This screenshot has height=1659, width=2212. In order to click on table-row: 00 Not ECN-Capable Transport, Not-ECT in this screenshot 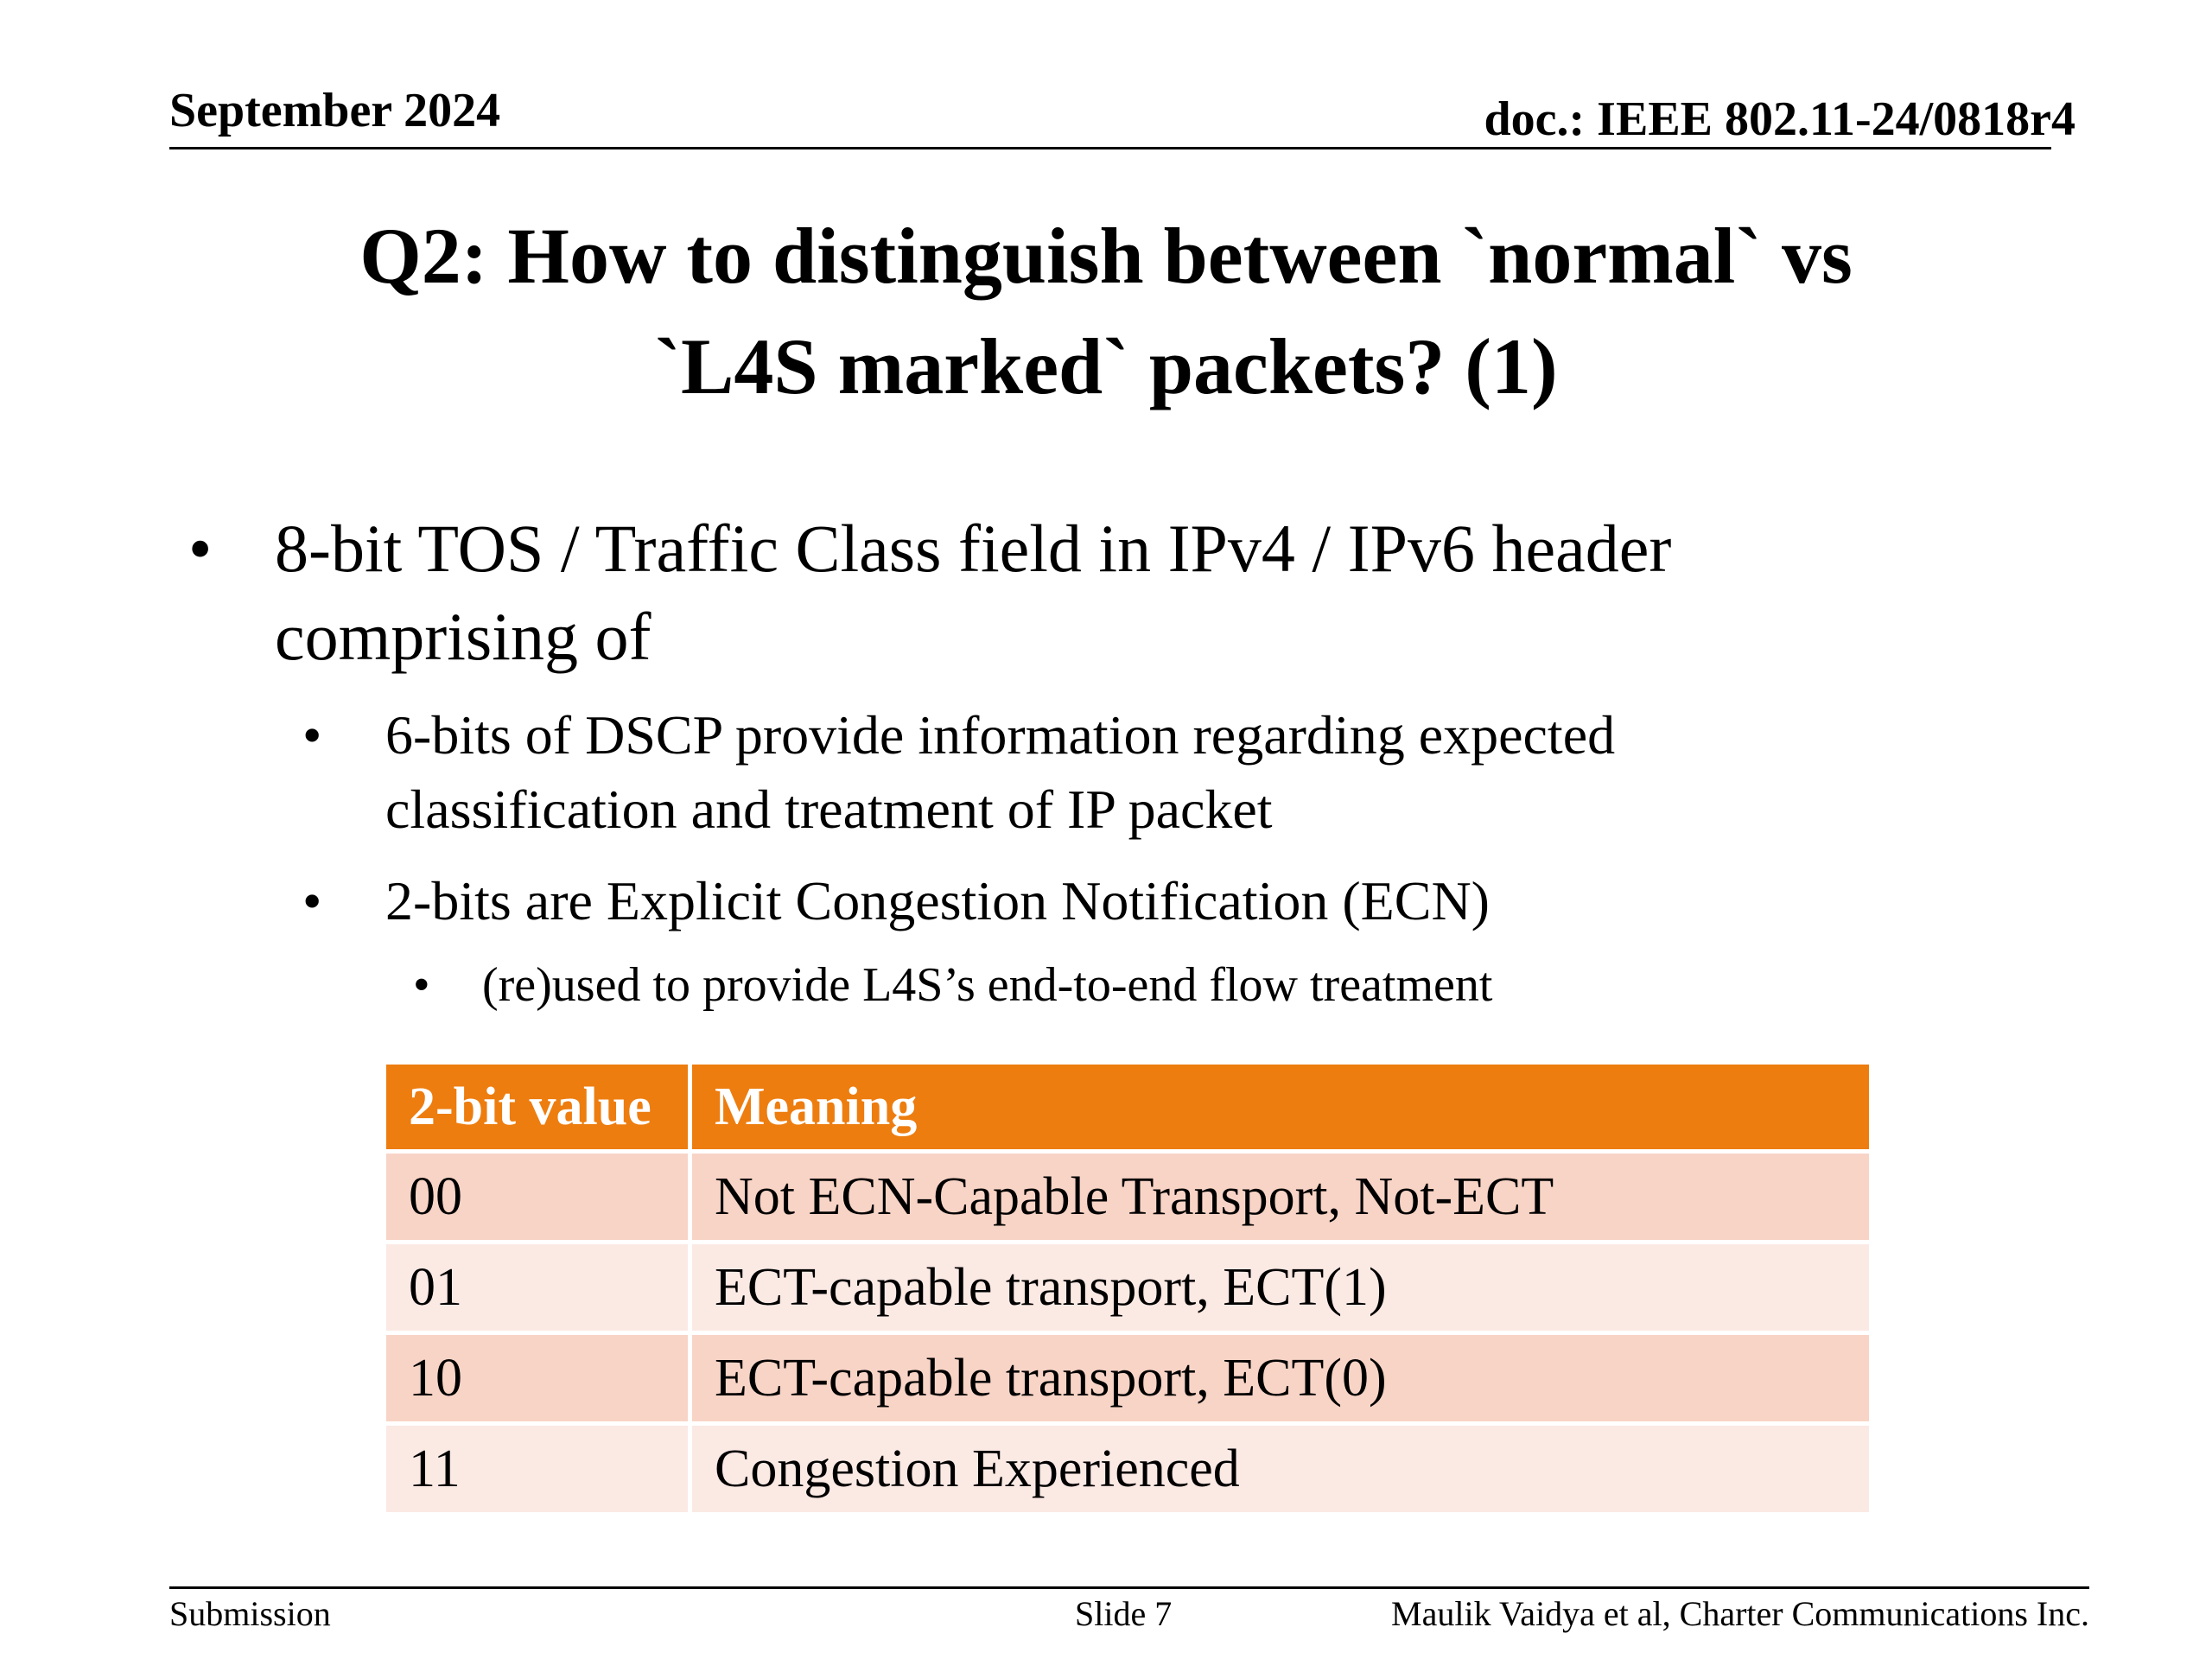, I will do `click(1127, 1196)`.